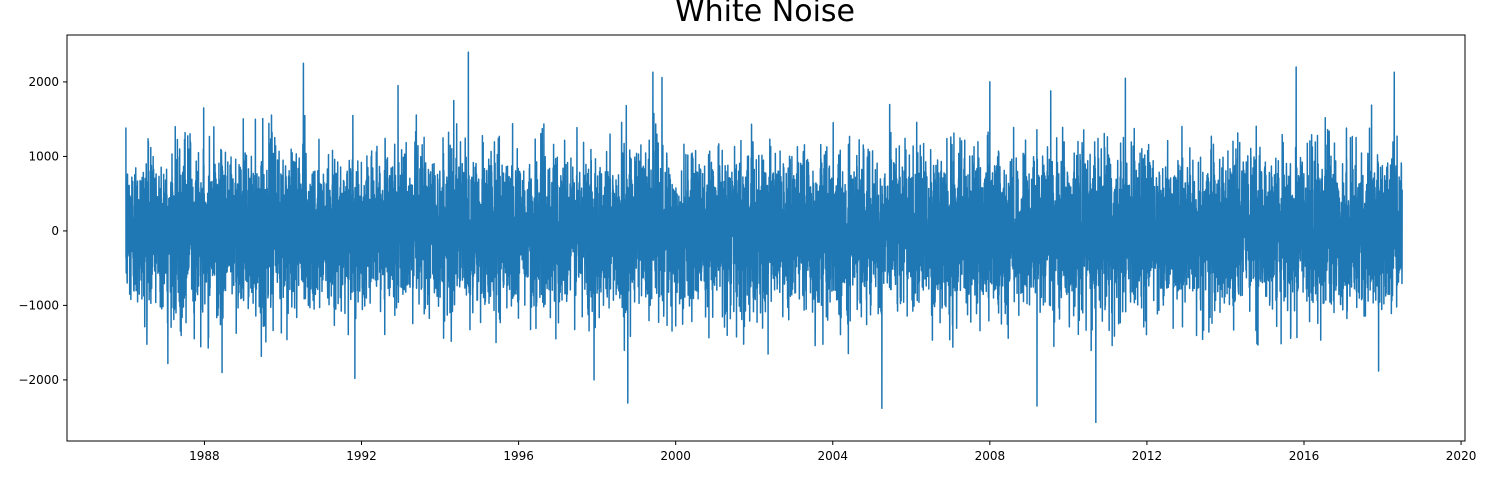  Describe the element at coordinates (204, 456) in the screenshot. I see `x-tick-label: 1988` at that location.